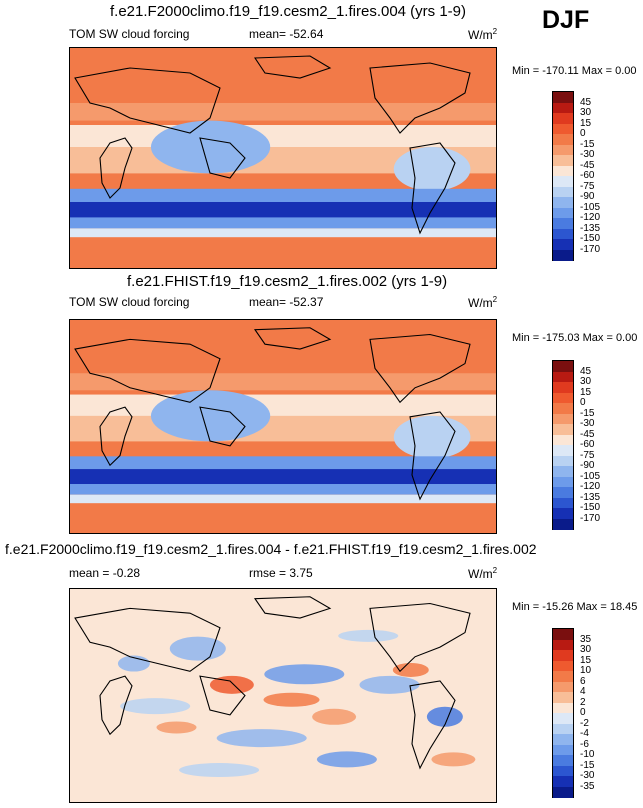 This screenshot has height=808, width=643. What do you see at coordinates (586, 670) in the screenshot?
I see `colorbar-tick-label: 10` at bounding box center [586, 670].